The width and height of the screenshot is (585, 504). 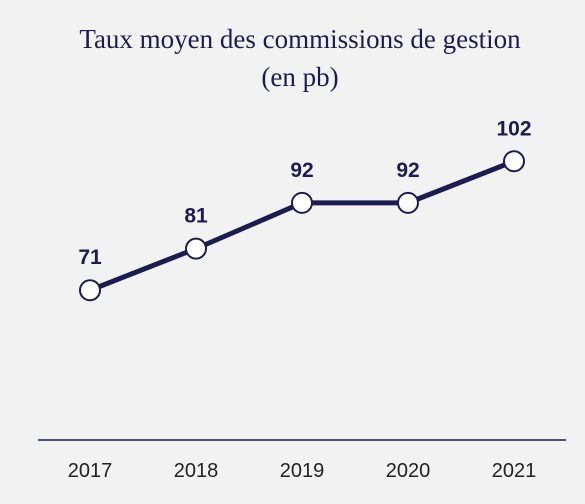 I want to click on x-tick-label: 2020, so click(x=408, y=471).